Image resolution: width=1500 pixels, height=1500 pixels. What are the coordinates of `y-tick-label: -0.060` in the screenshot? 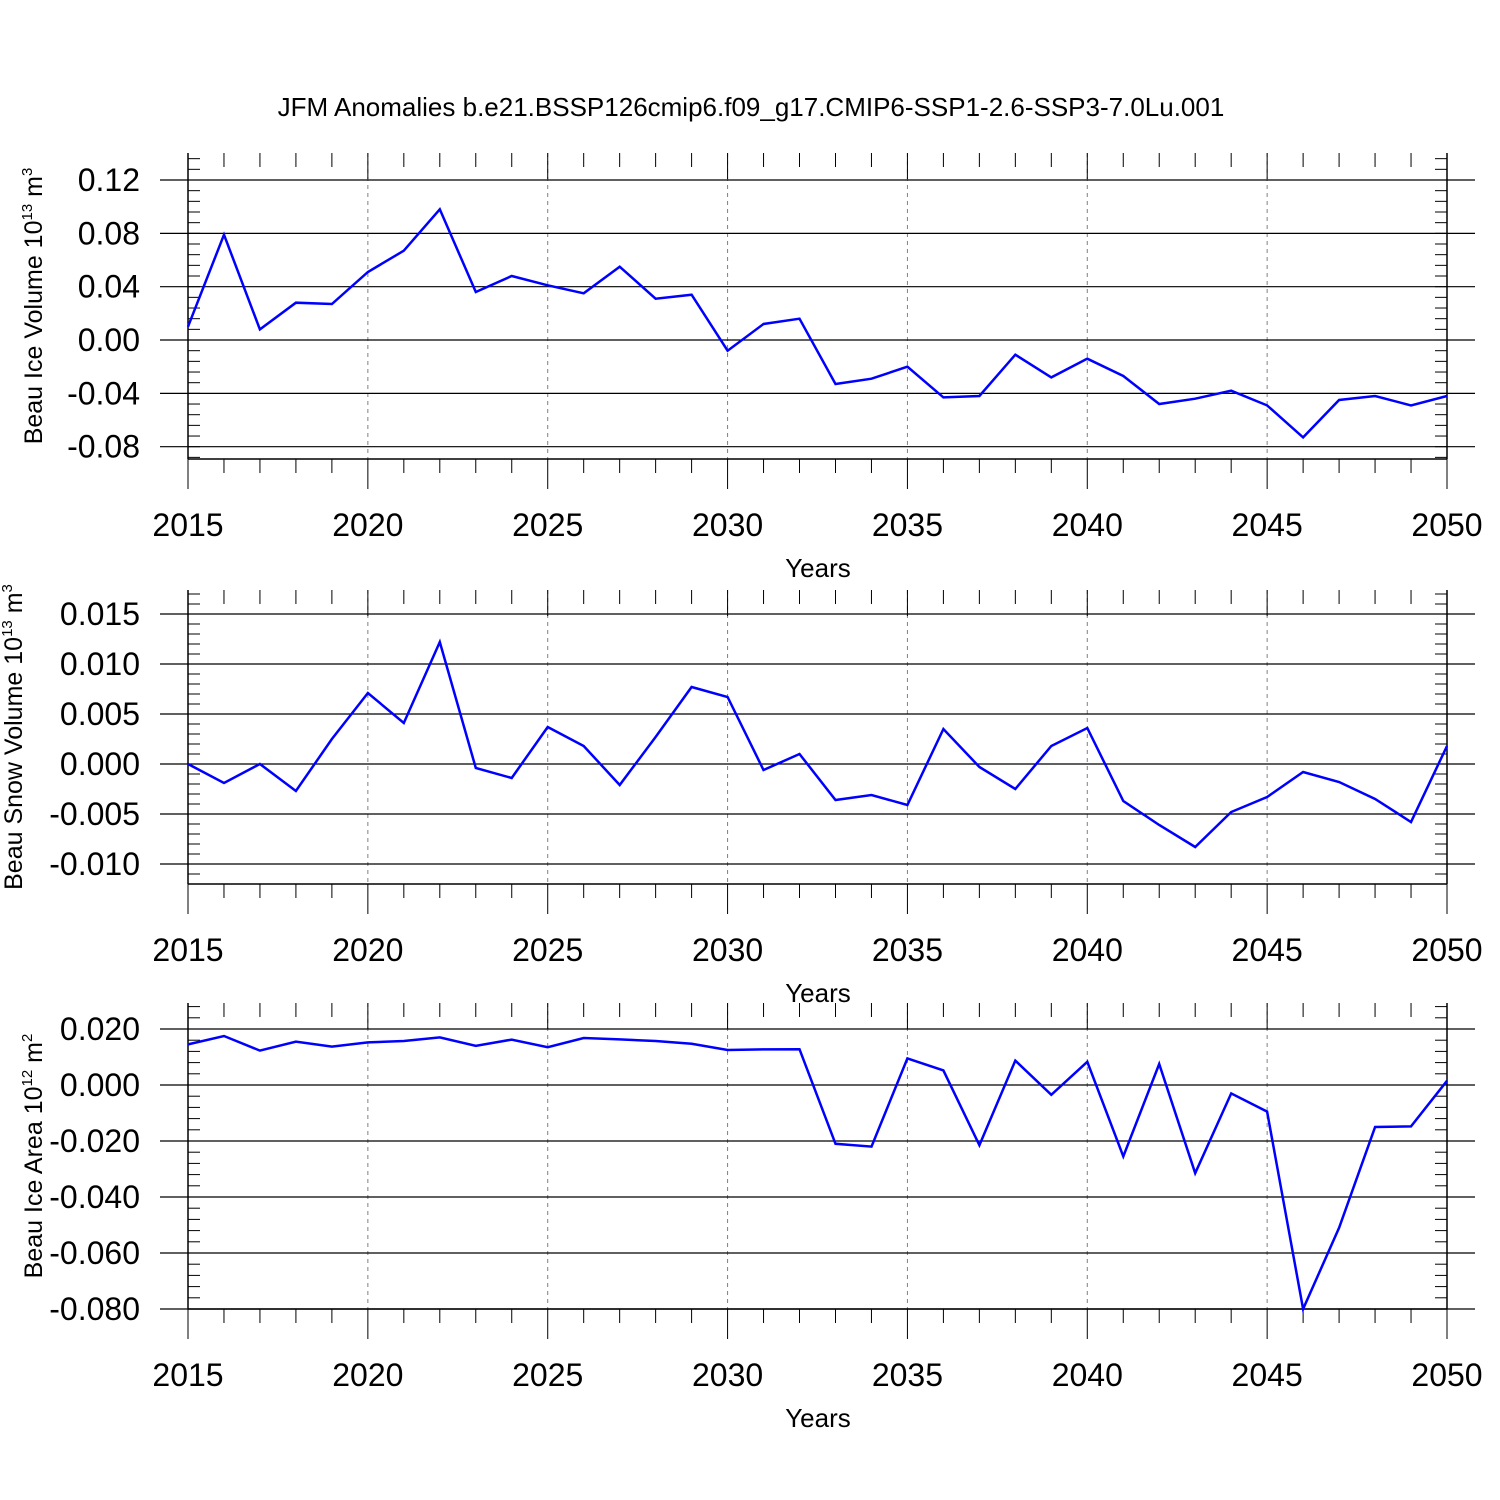 It's located at (94, 1253).